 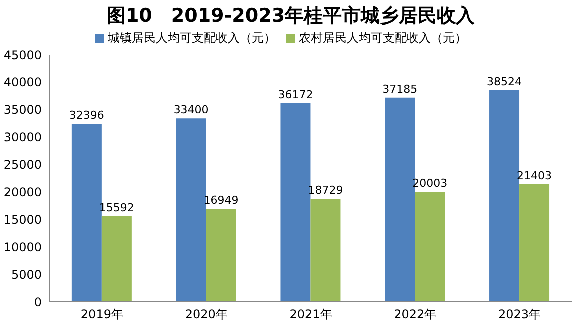 I want to click on chart-title: 图10 2019-2023年桂平市城乡居民收入, so click(x=291, y=16).